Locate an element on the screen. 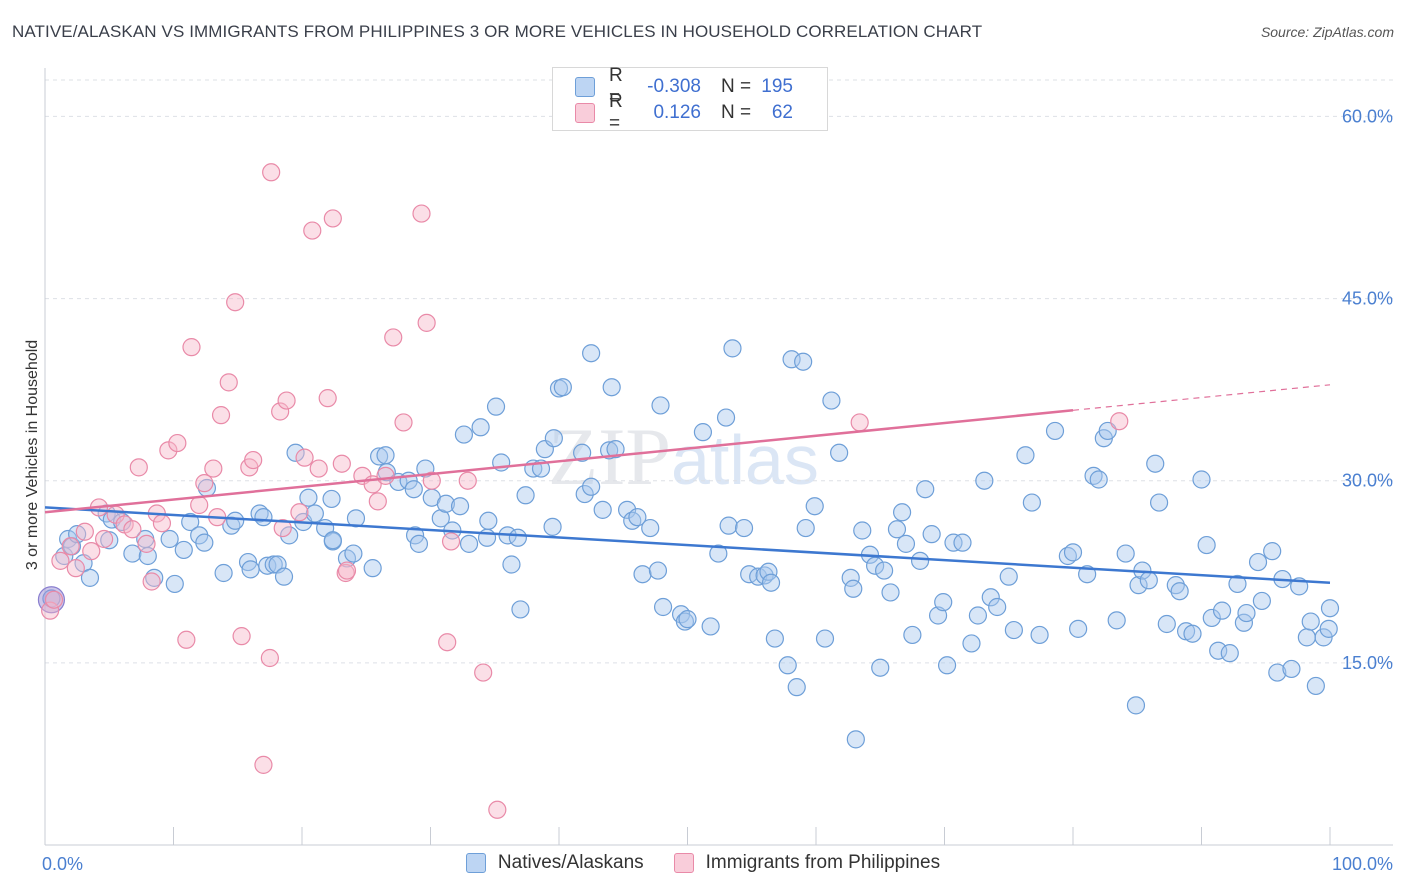  legend-item-philippines: Immigrants from Philippines is located at coordinates (807, 863).